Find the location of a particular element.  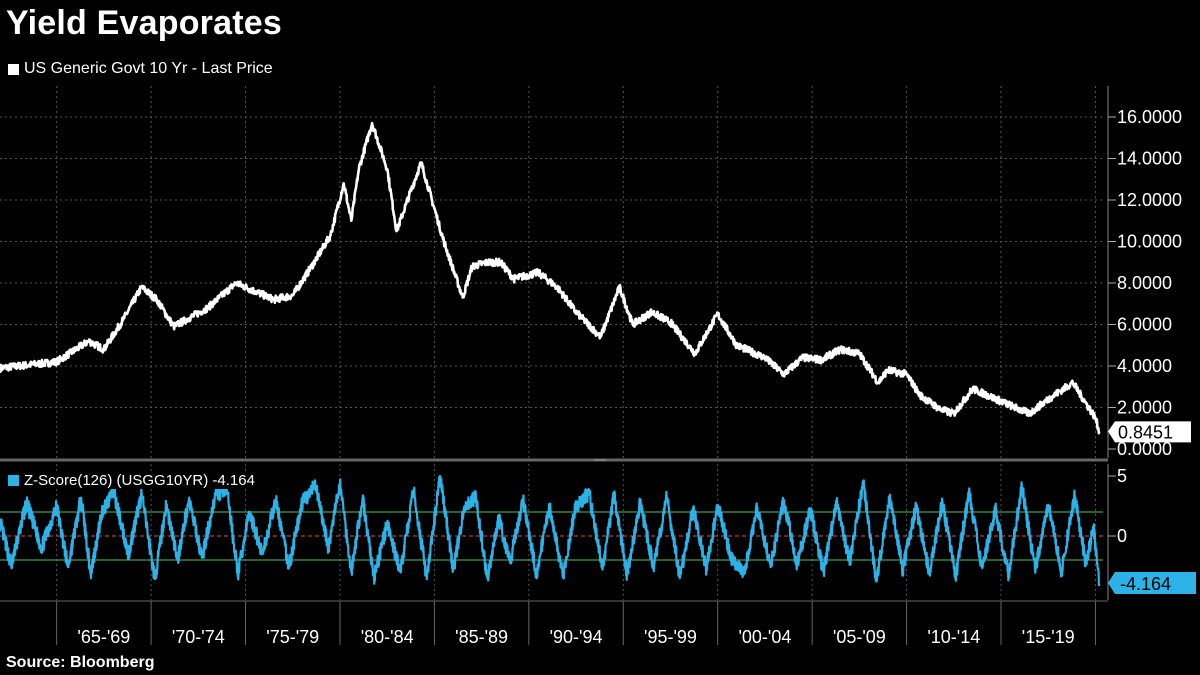

x-tick-label: '10-'14 is located at coordinates (953, 637).